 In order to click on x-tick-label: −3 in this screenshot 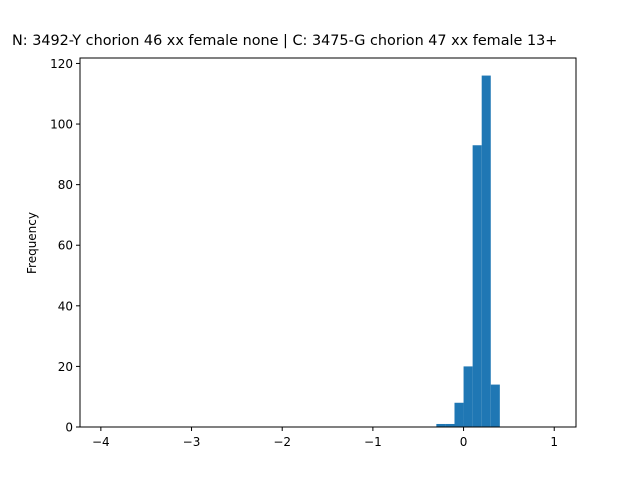, I will do `click(192, 442)`.